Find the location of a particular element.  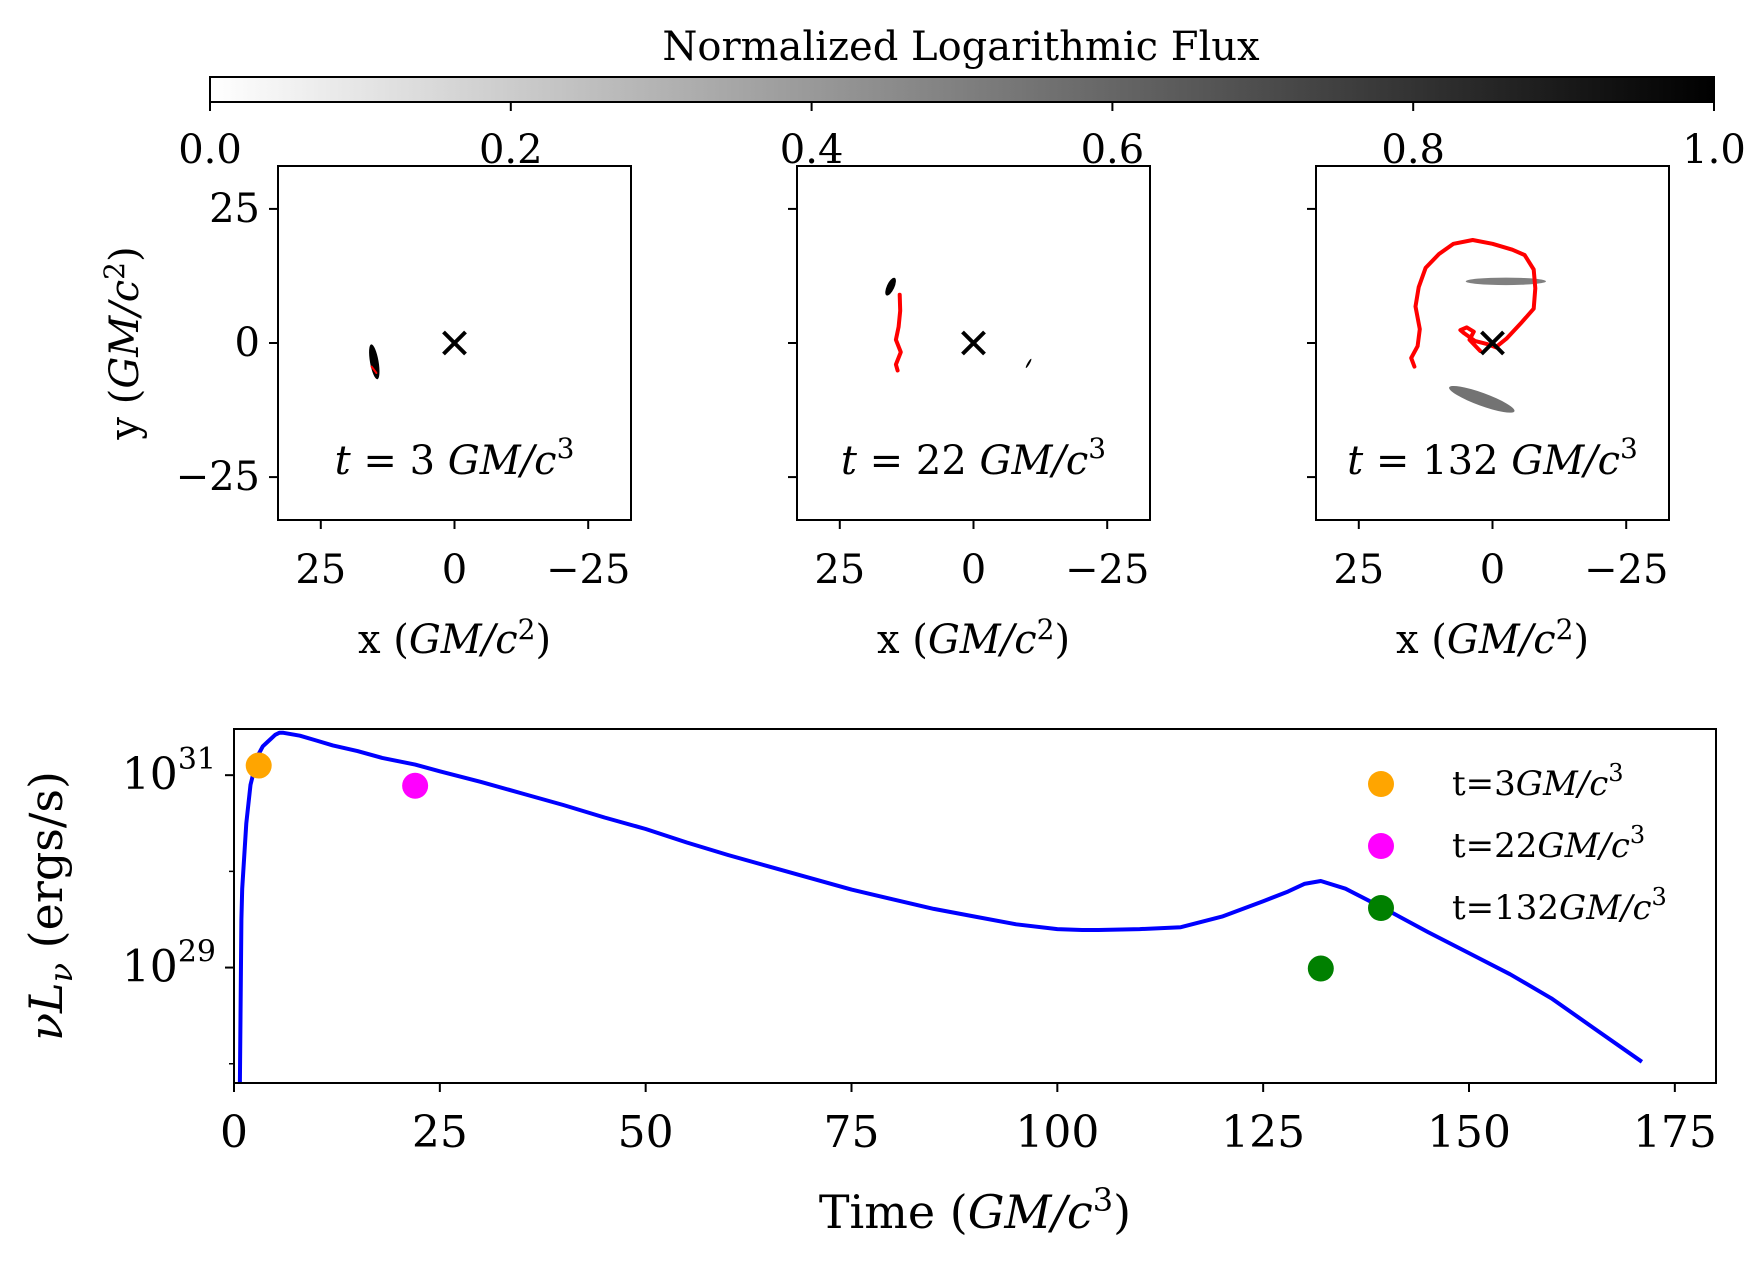

snapshot-panel-t22: 25 0 −25t = 22 GM/c3x (GM/c2) is located at coordinates (969, 414).